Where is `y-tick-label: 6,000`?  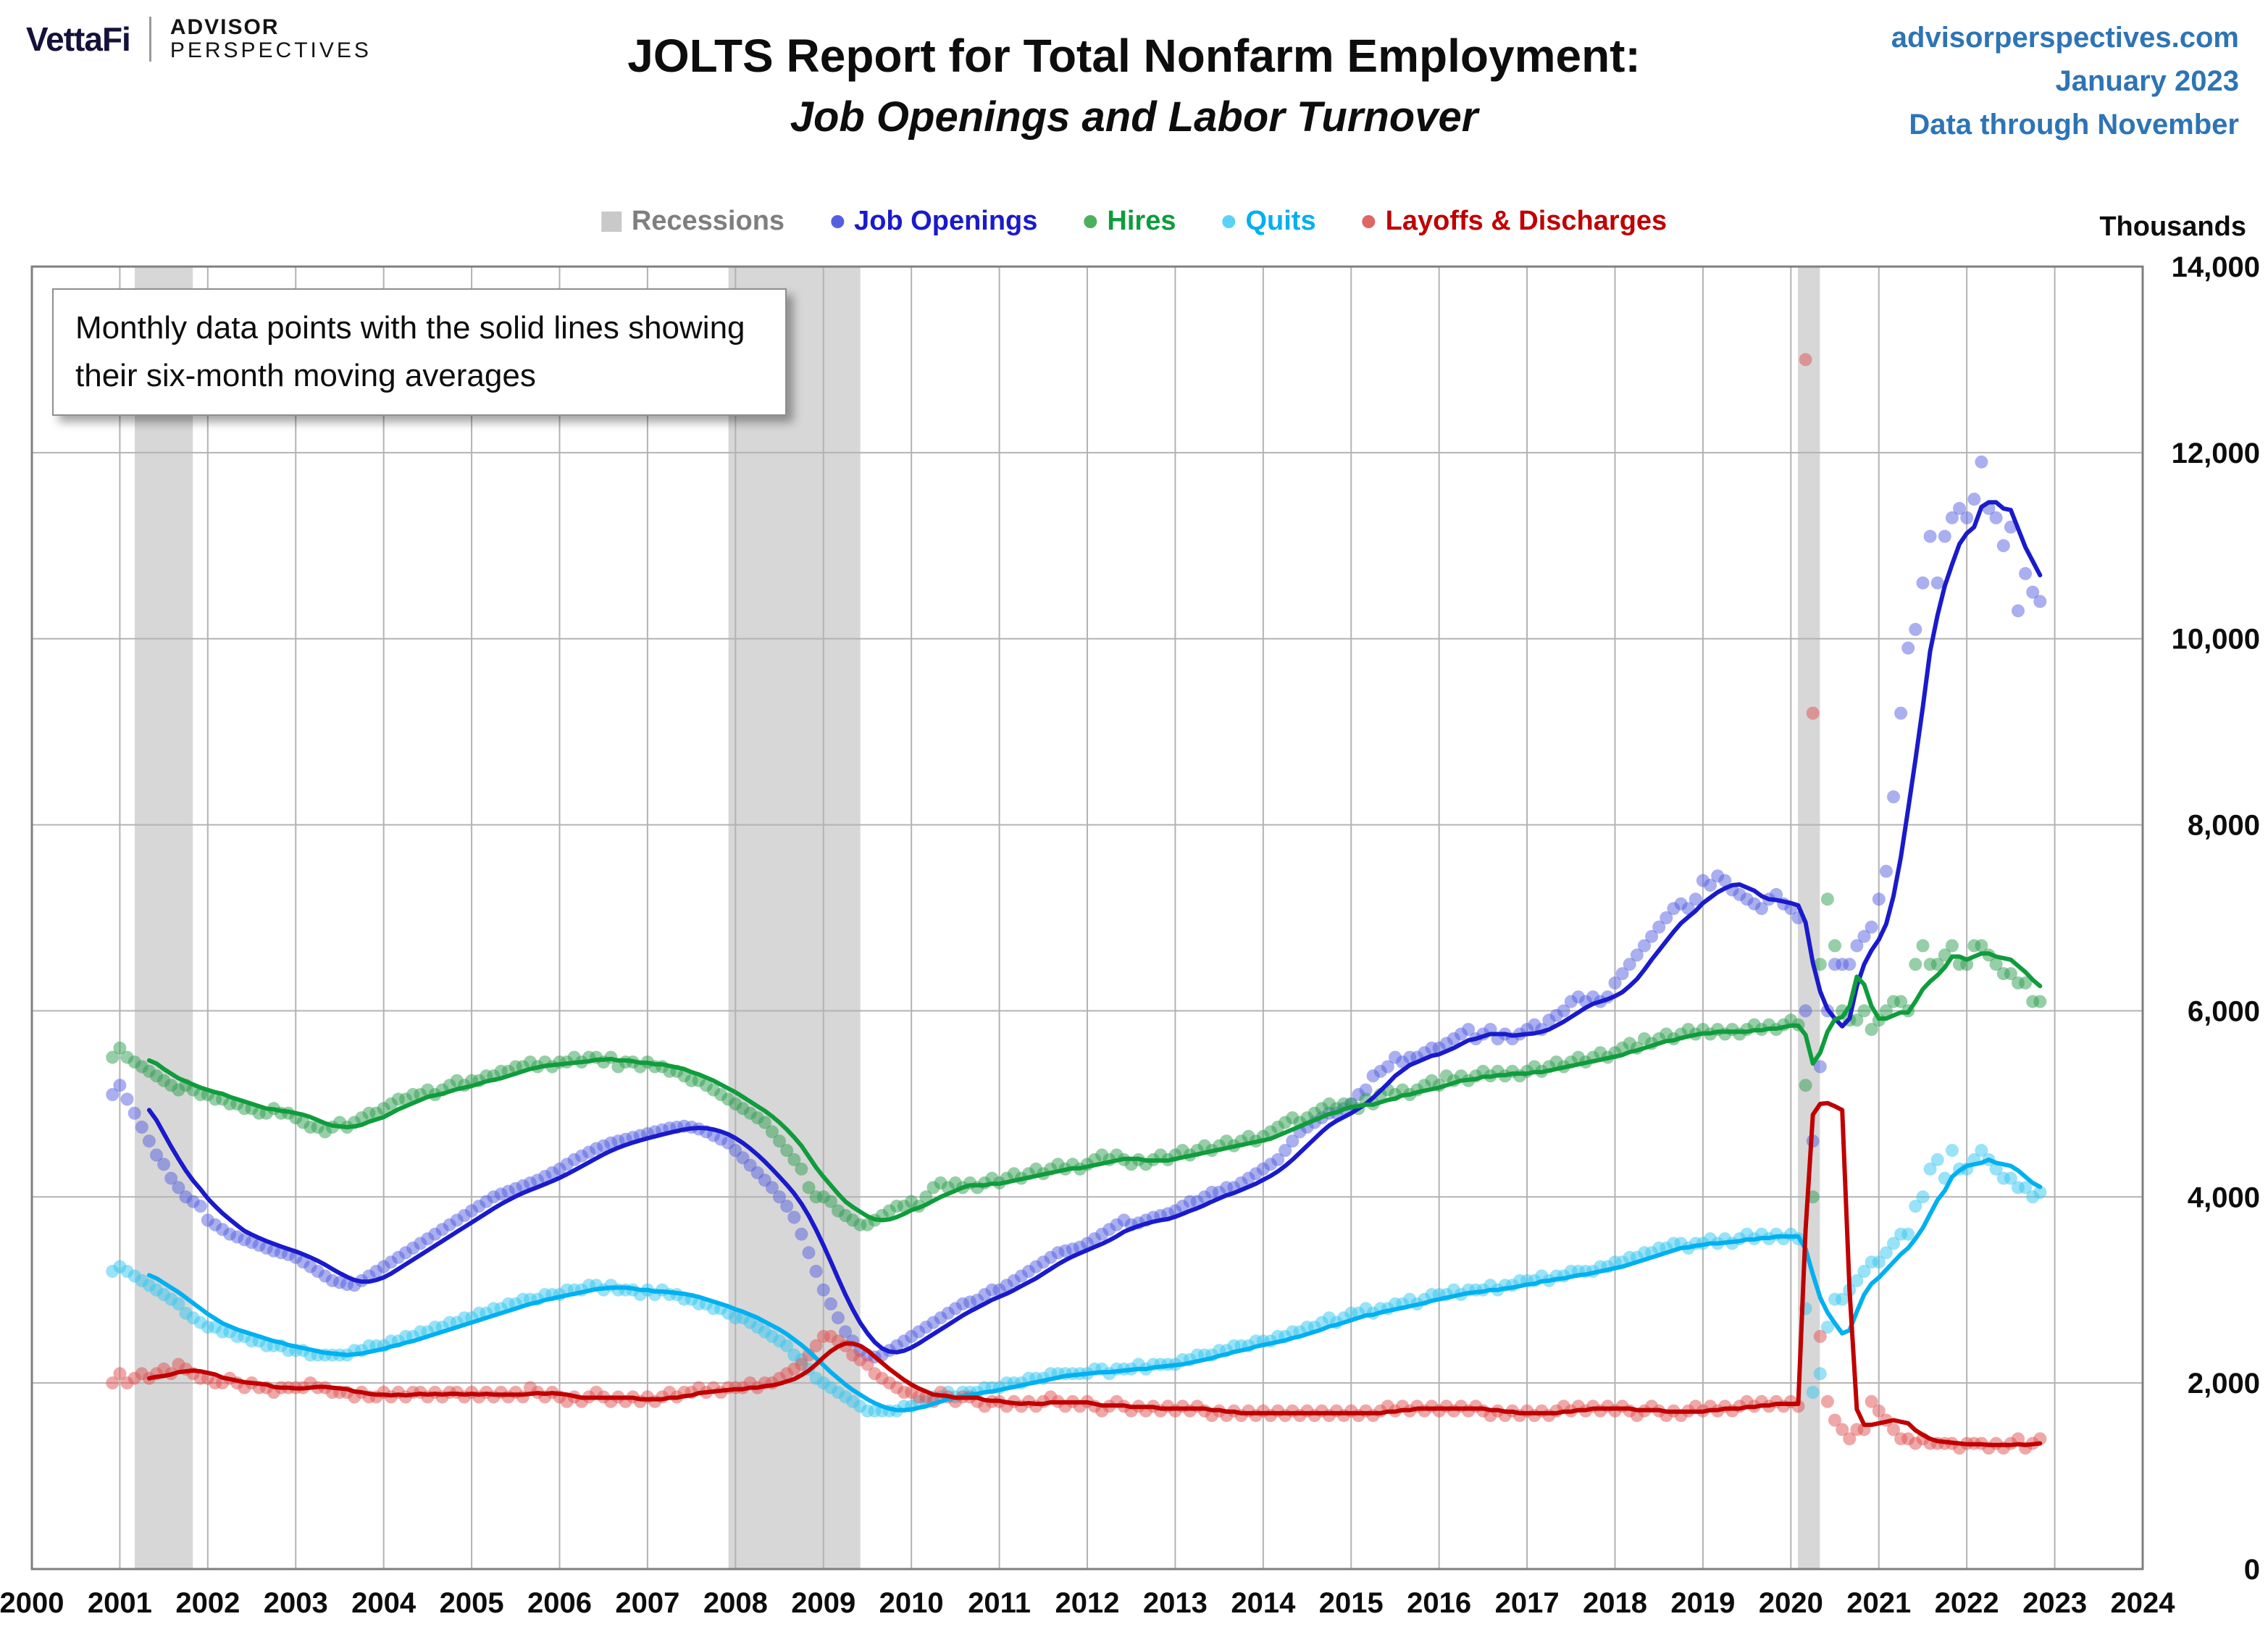 y-tick-label: 6,000 is located at coordinates (2224, 1011).